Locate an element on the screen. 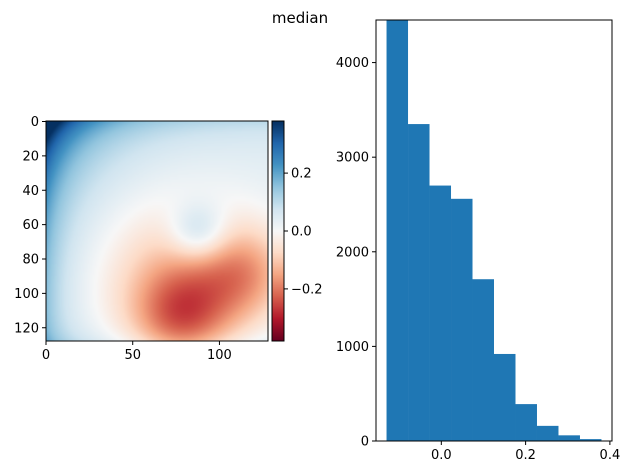 The width and height of the screenshot is (625, 475). histogram-y-tick-label: 4000 is located at coordinates (352, 63).